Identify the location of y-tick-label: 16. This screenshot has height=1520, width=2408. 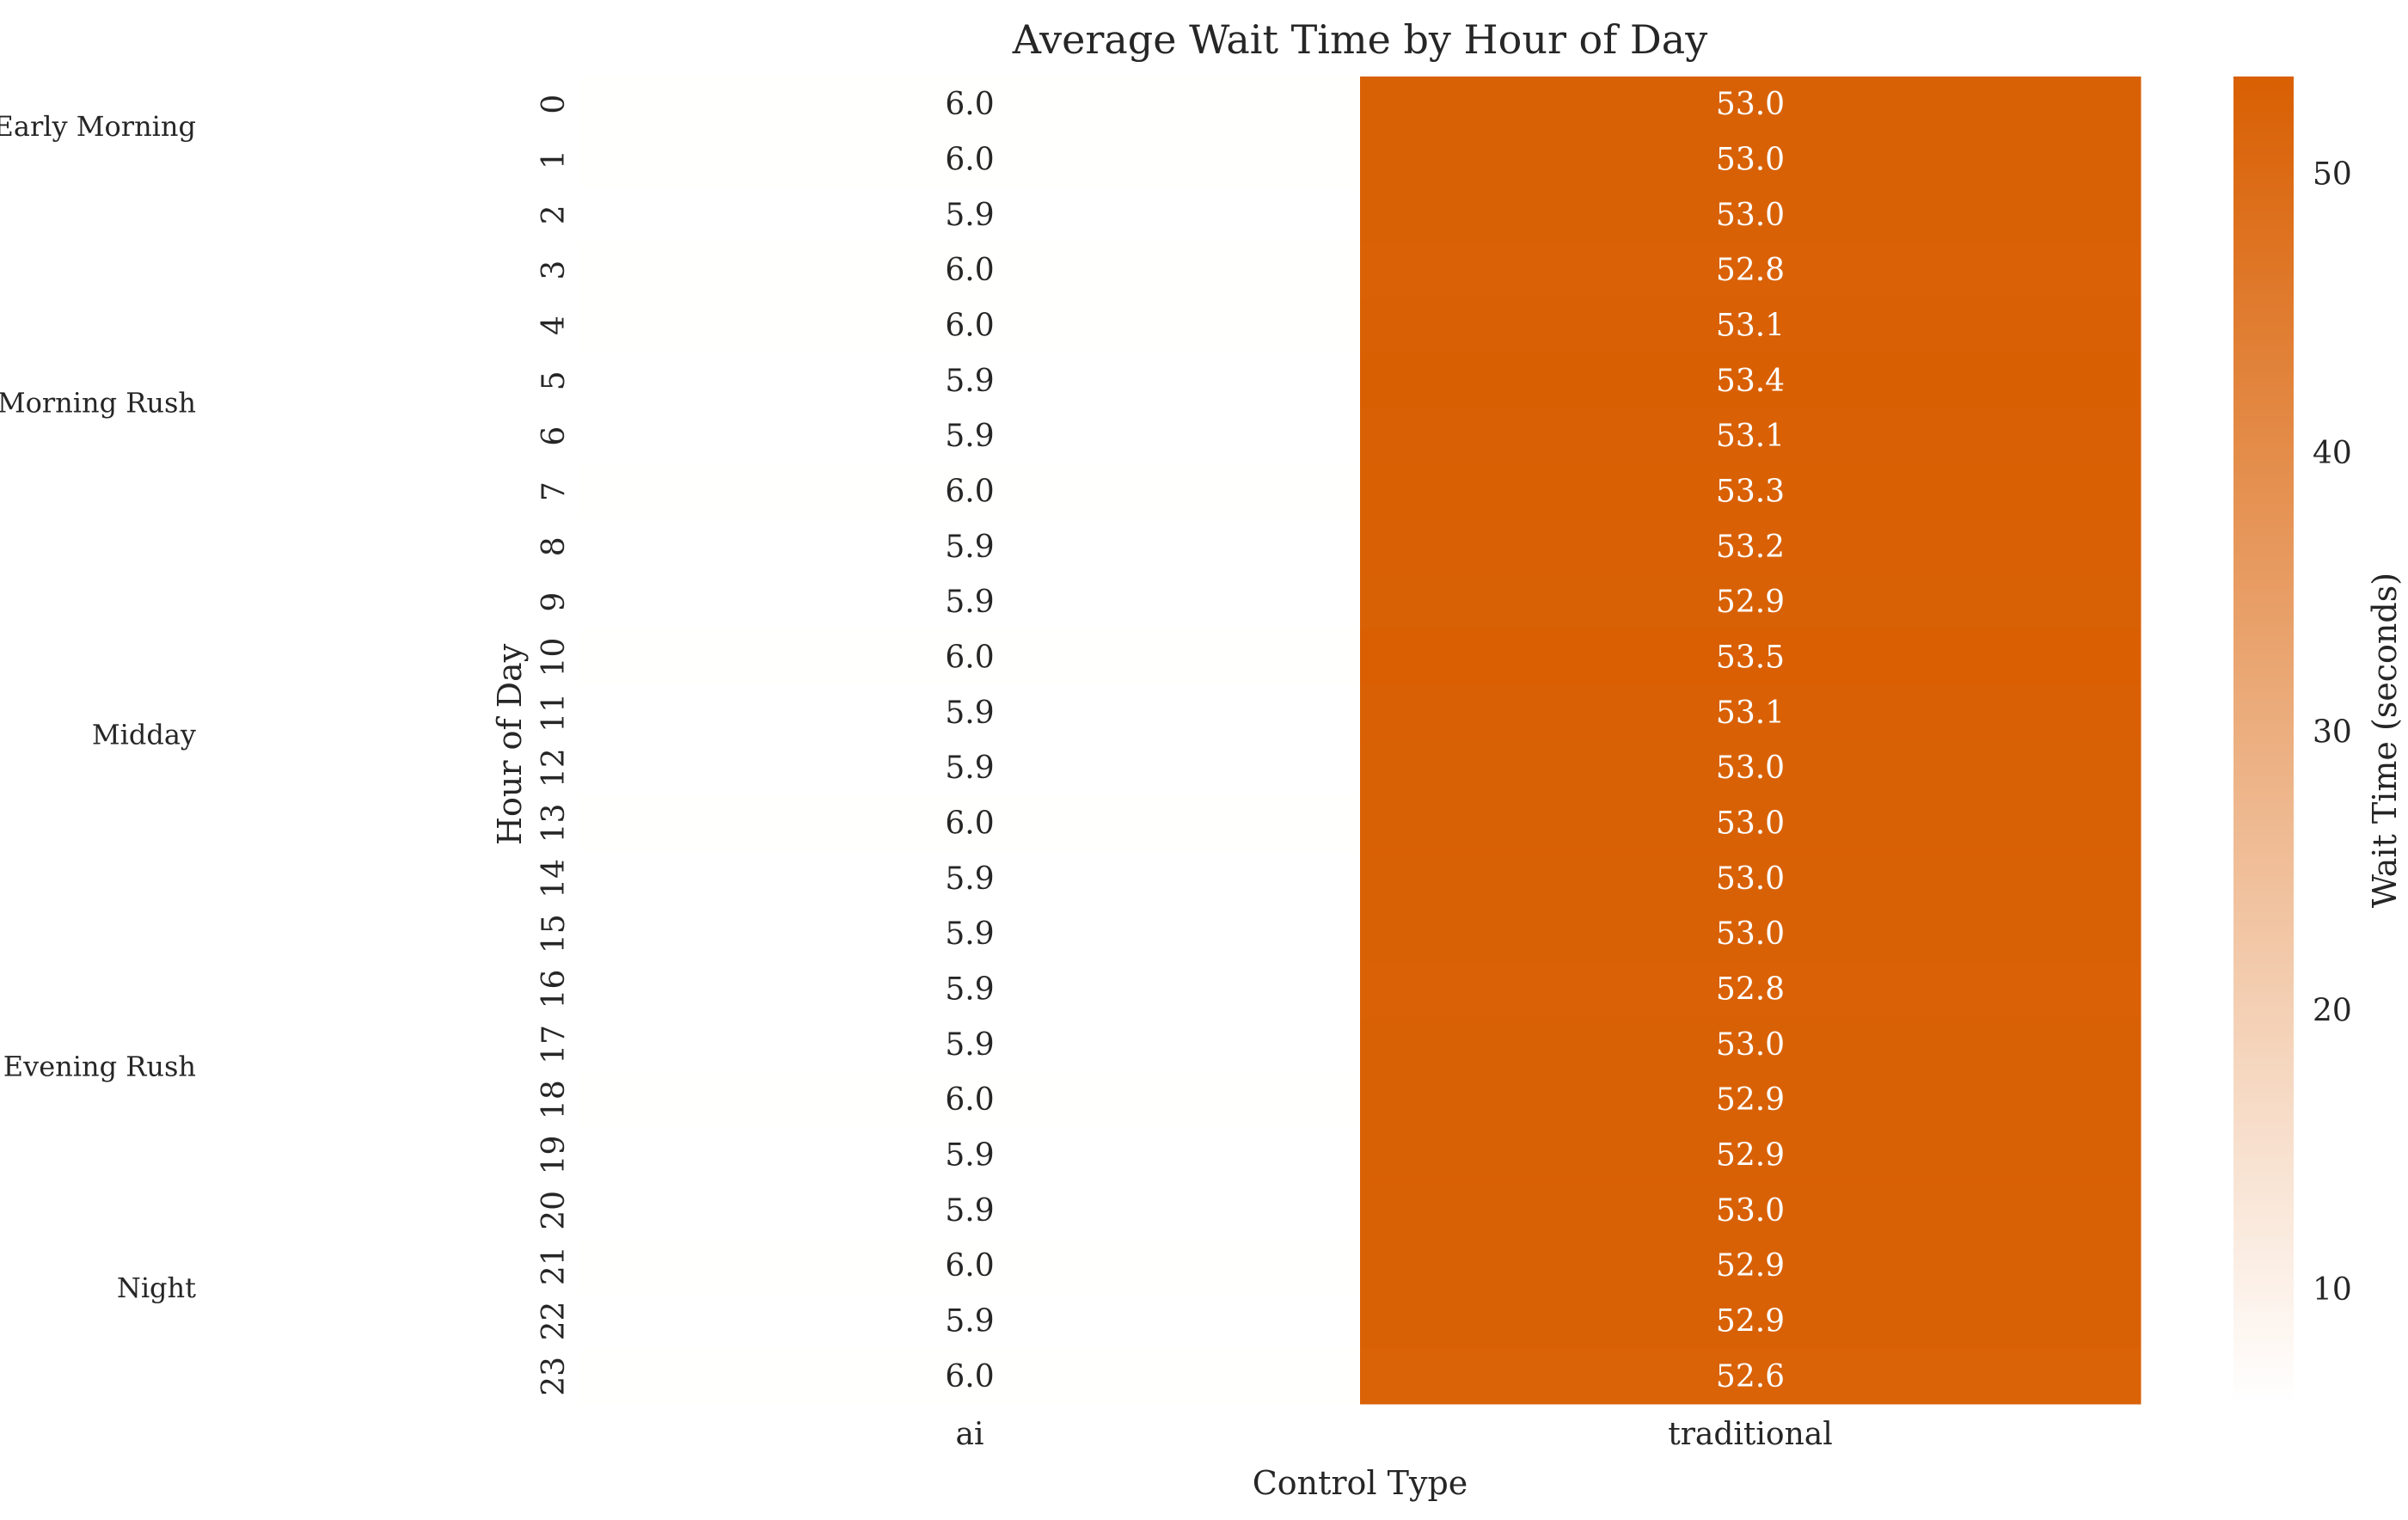
(554, 990).